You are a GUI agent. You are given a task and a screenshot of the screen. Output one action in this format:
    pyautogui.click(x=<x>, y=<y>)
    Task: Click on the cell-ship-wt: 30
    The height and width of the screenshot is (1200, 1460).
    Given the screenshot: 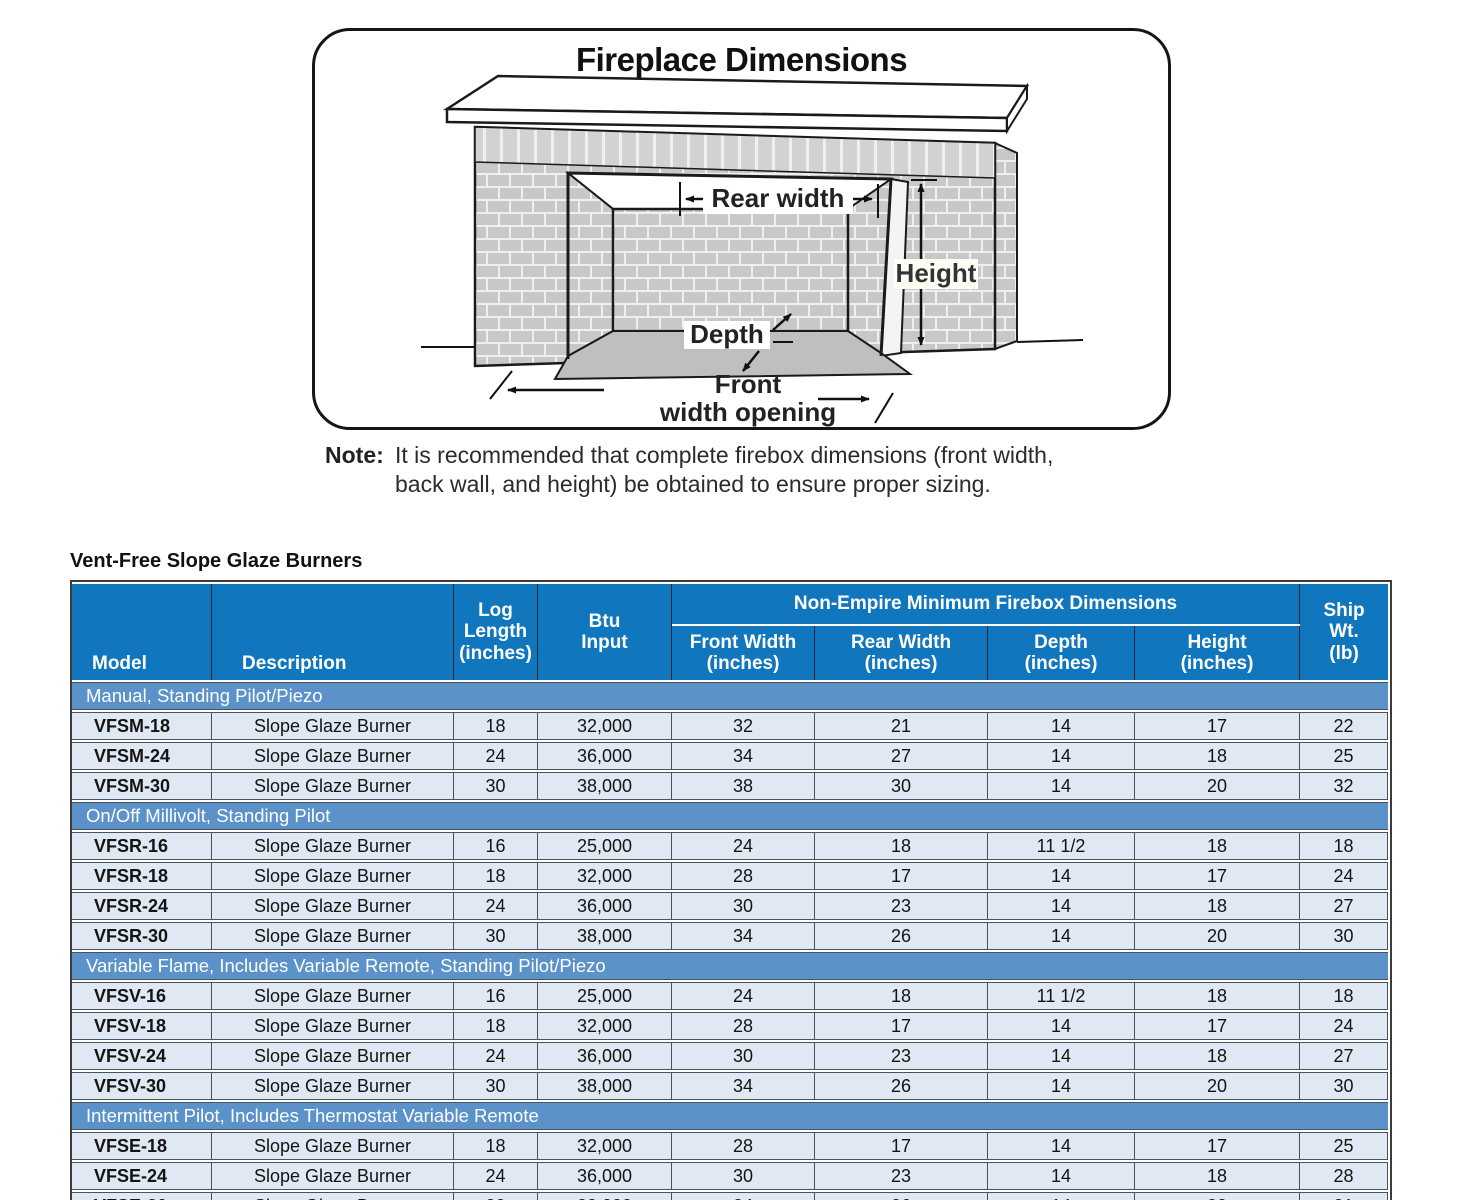 What is the action you would take?
    pyautogui.click(x=1344, y=1086)
    